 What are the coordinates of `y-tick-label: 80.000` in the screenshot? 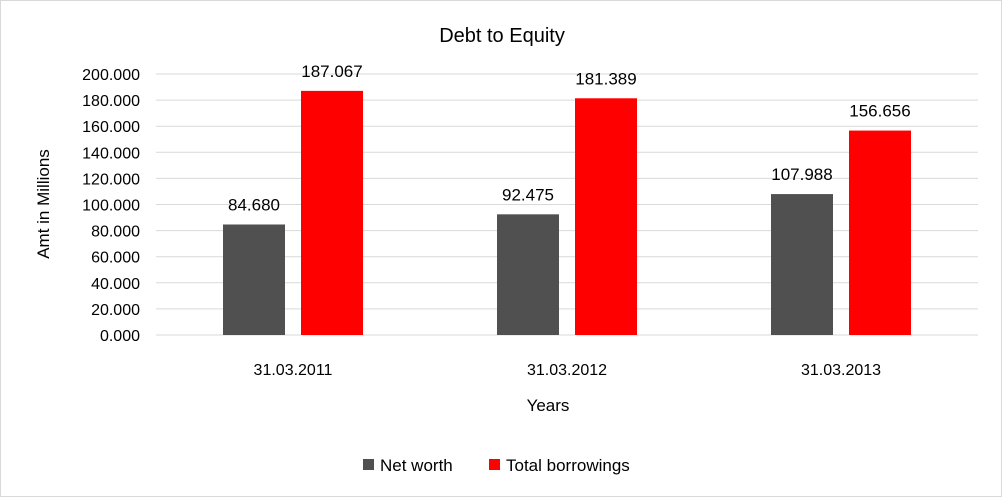 It's located at (115, 232).